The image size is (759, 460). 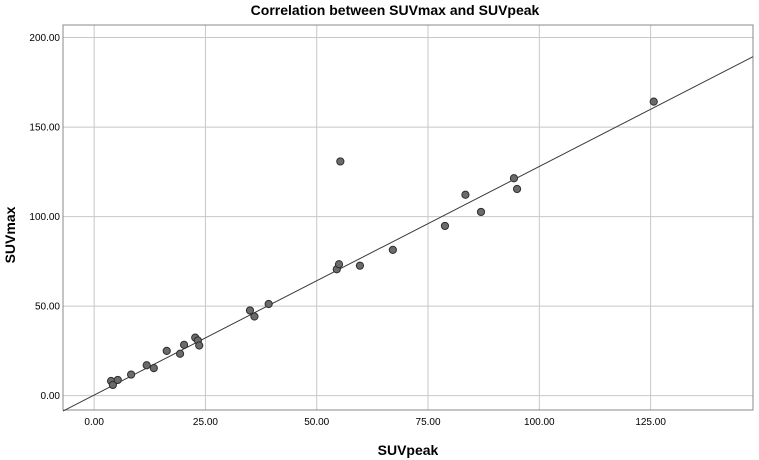 I want to click on y-axis-ticks: 0.00 50.00 100.00 150.00 200.00, so click(x=44, y=217).